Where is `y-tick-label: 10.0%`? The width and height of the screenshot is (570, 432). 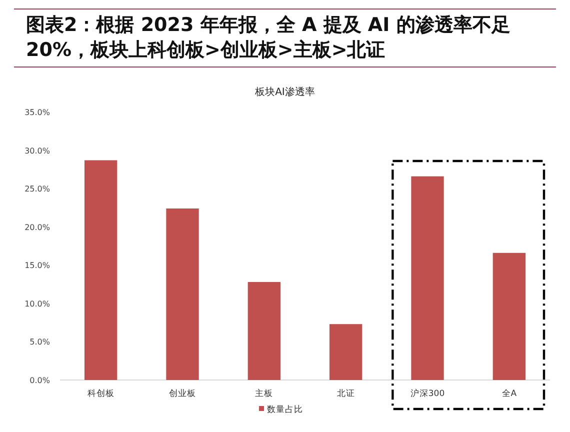
y-tick-label: 10.0% is located at coordinates (37, 303).